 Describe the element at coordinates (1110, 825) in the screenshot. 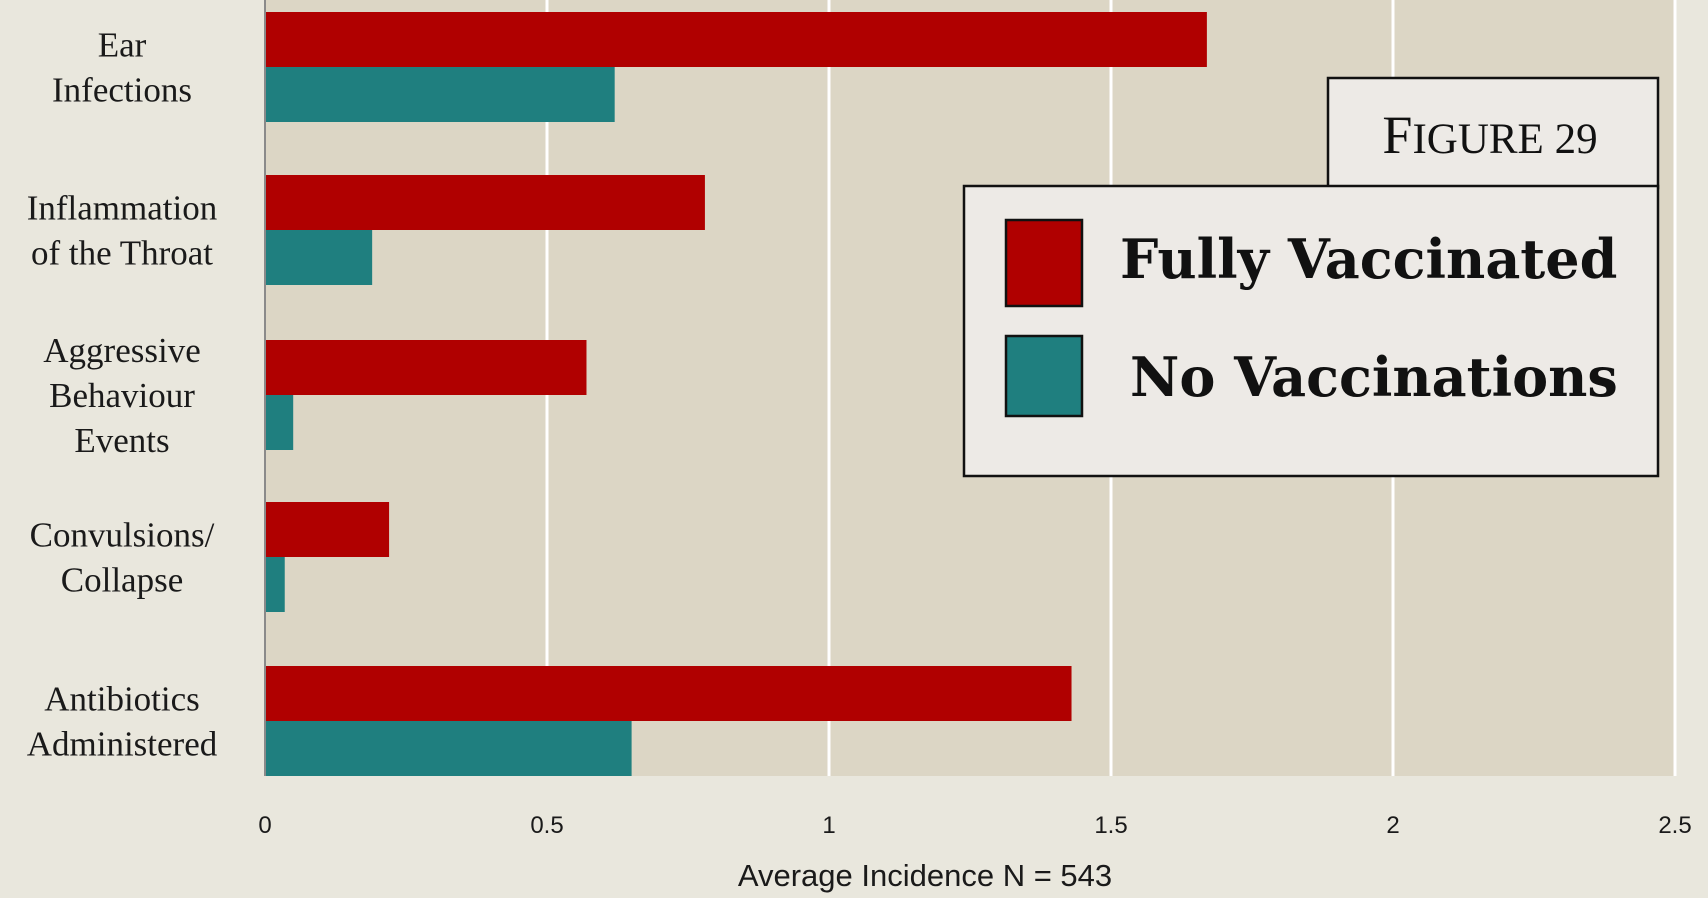

I see `x-tick-label: 1.5` at that location.